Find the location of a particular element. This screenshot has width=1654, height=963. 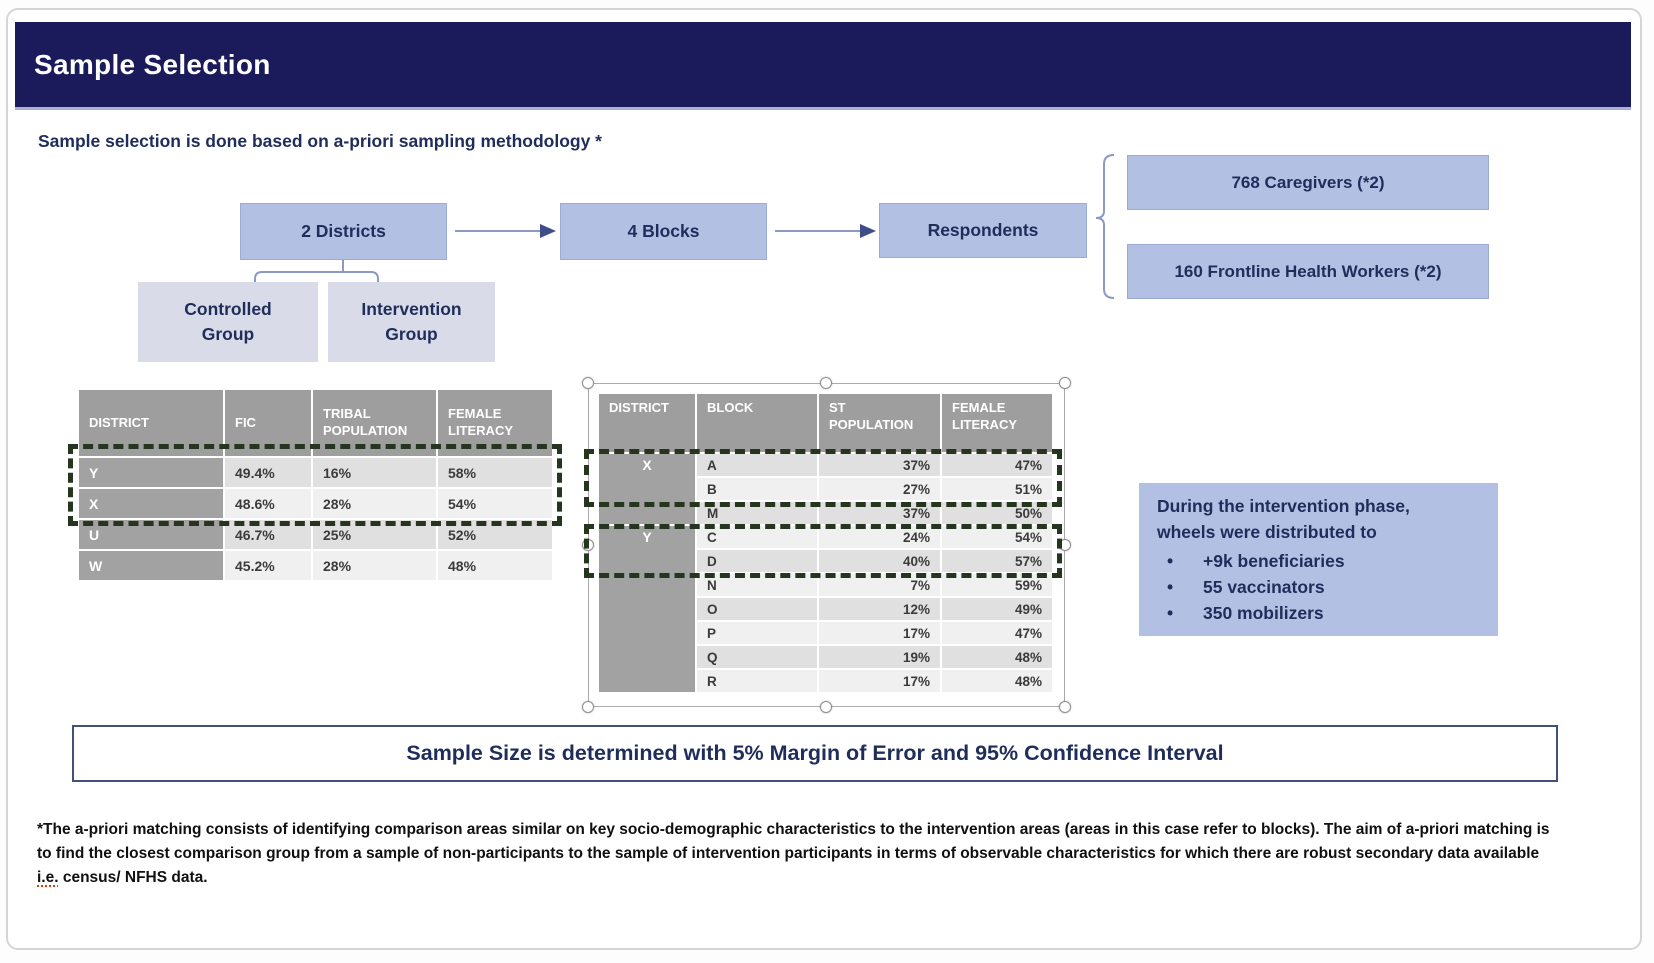

flow-box-label: Respondents is located at coordinates (983, 230).